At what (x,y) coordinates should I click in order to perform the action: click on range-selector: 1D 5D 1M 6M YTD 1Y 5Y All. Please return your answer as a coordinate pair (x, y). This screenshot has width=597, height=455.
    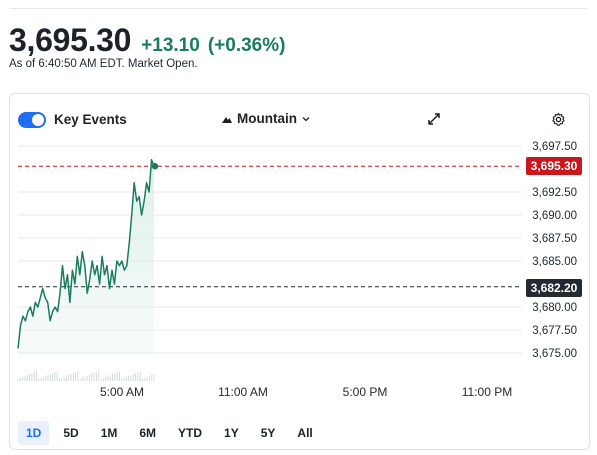
    Looking at the image, I should click on (172, 433).